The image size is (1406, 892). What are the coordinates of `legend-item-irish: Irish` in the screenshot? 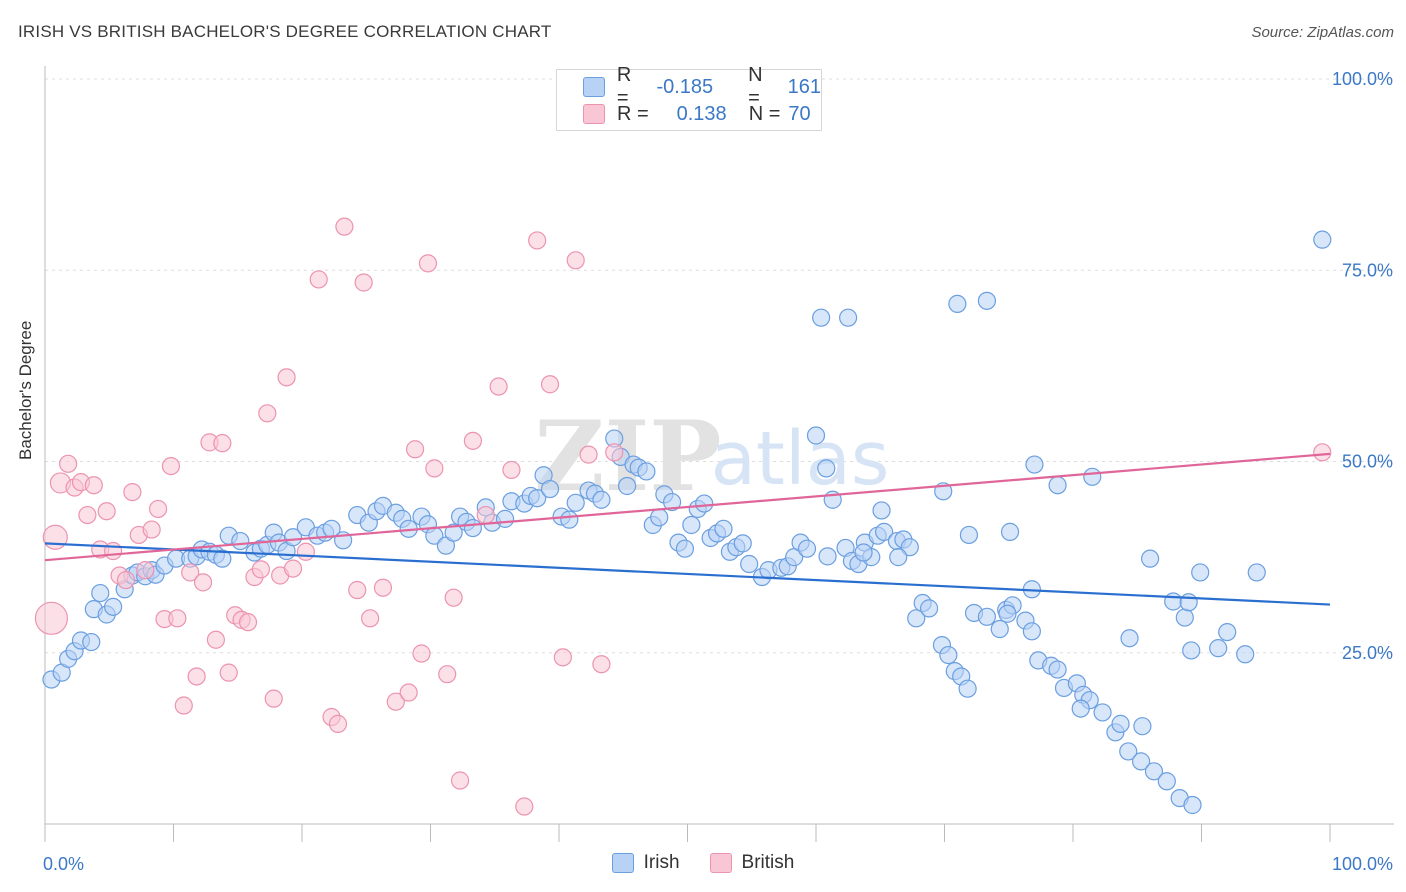 It's located at (645, 863).